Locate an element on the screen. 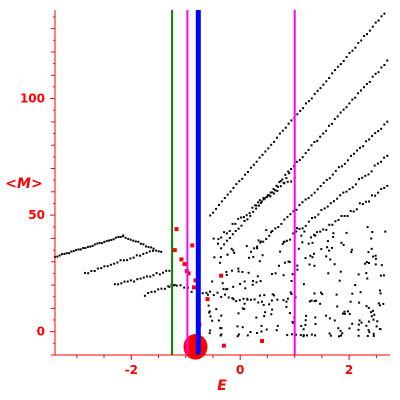  highlight-points is located at coordinates (218, 293).